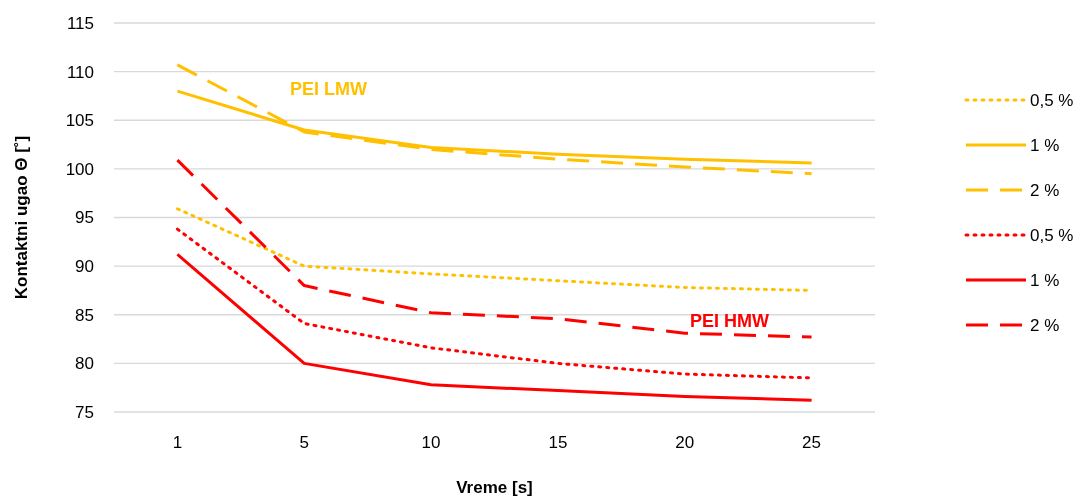 This screenshot has width=1092, height=499. I want to click on y-tick-label: 100, so click(79, 169).